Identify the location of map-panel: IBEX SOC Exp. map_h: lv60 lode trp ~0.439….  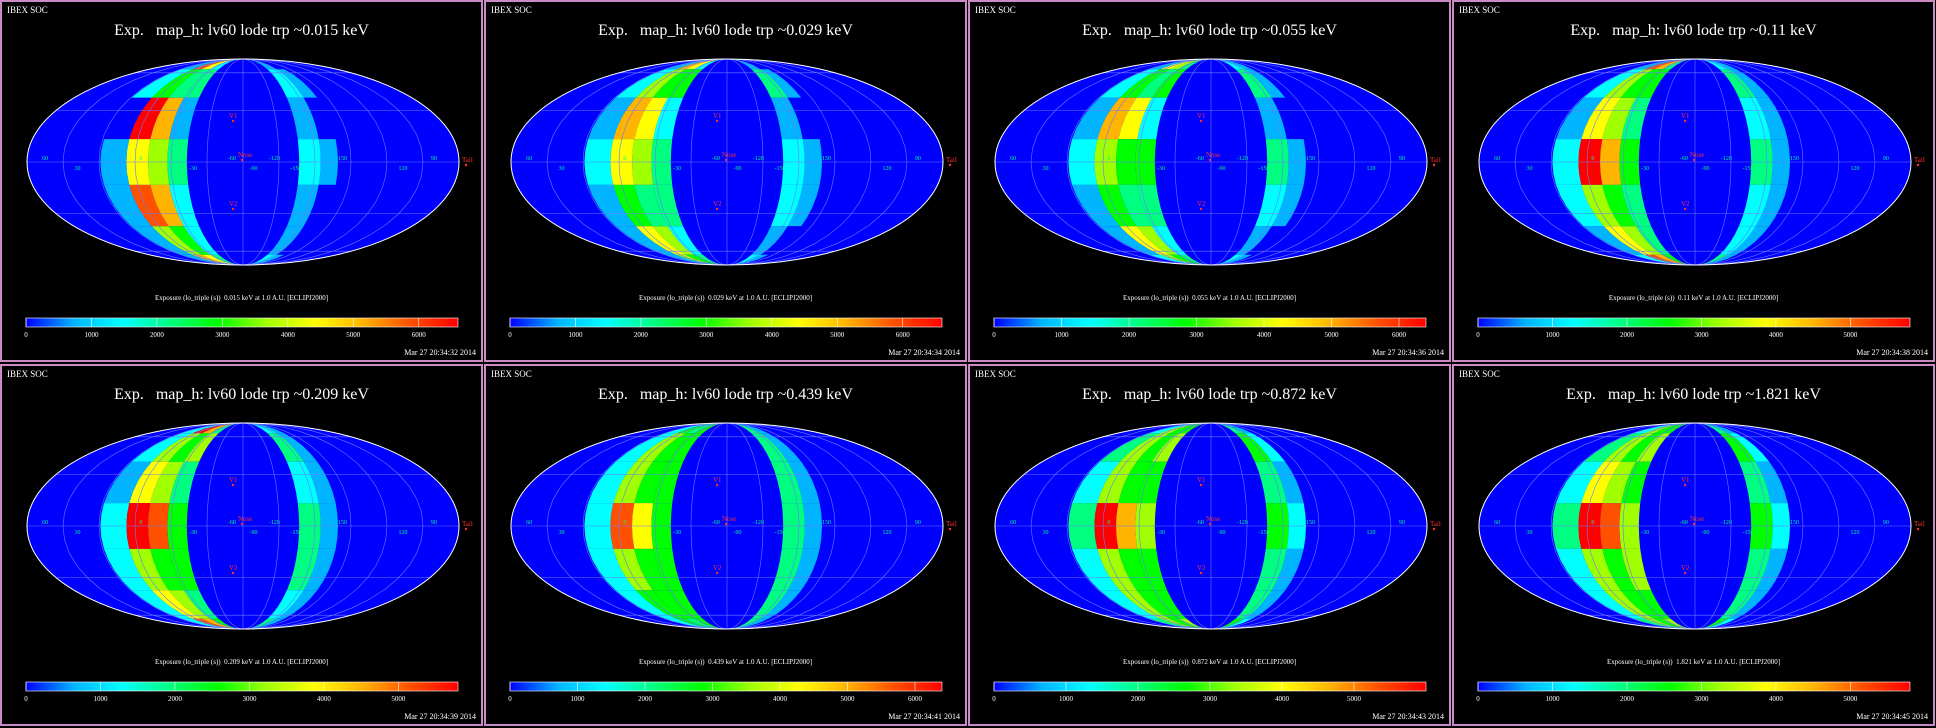
(725, 545).